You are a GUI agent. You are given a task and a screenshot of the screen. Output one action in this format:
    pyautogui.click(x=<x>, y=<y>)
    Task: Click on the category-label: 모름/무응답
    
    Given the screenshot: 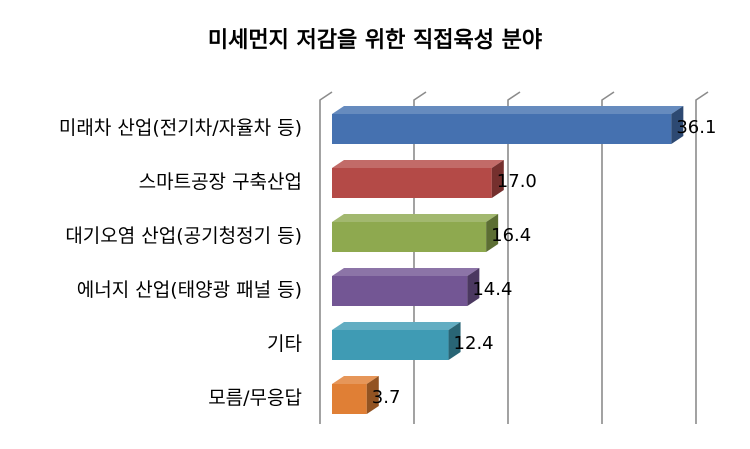 What is the action you would take?
    pyautogui.click(x=255, y=398)
    